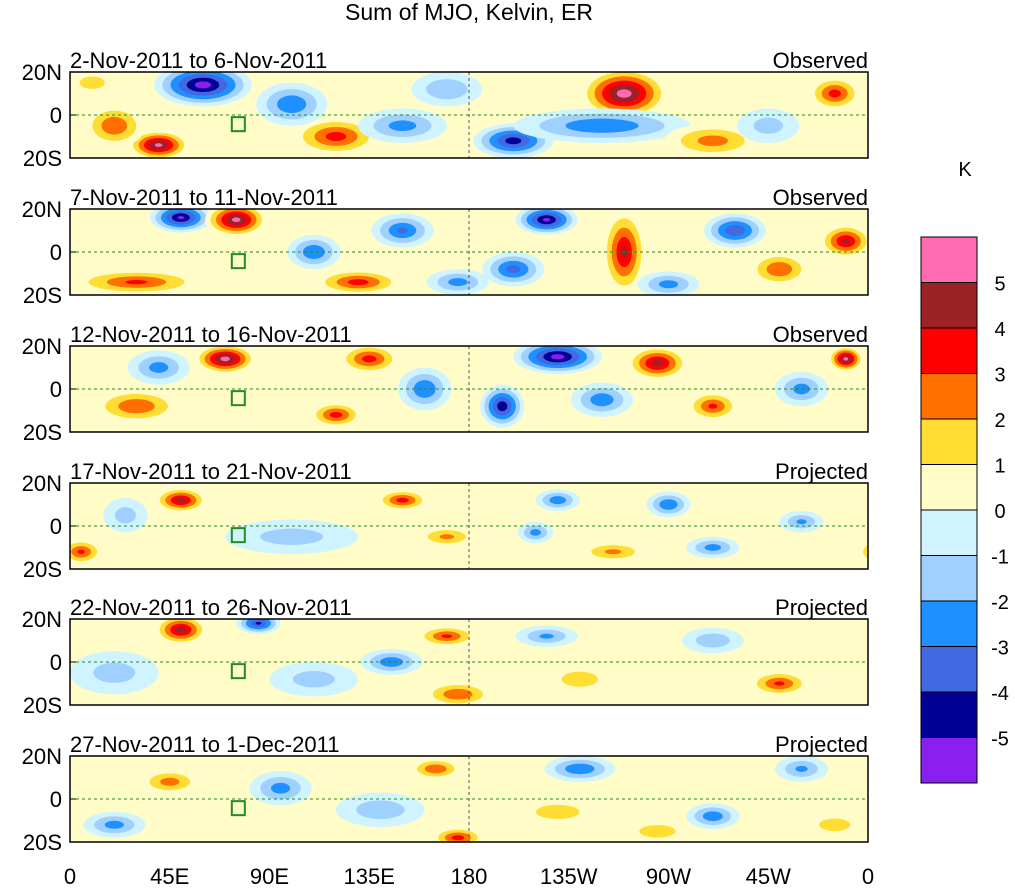 This screenshot has height=894, width=1015. I want to click on colorbar: K 5 4 3 2 1 0 -1 -2 -3 -4 -5, so click(964, 471).